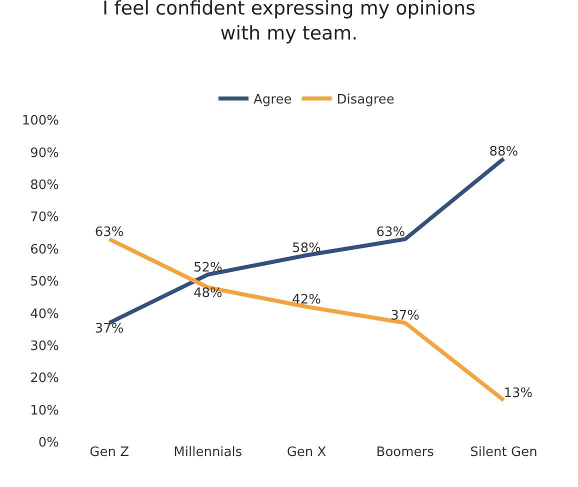 This screenshot has height=487, width=578. I want to click on data-label: 52%, so click(207, 268).